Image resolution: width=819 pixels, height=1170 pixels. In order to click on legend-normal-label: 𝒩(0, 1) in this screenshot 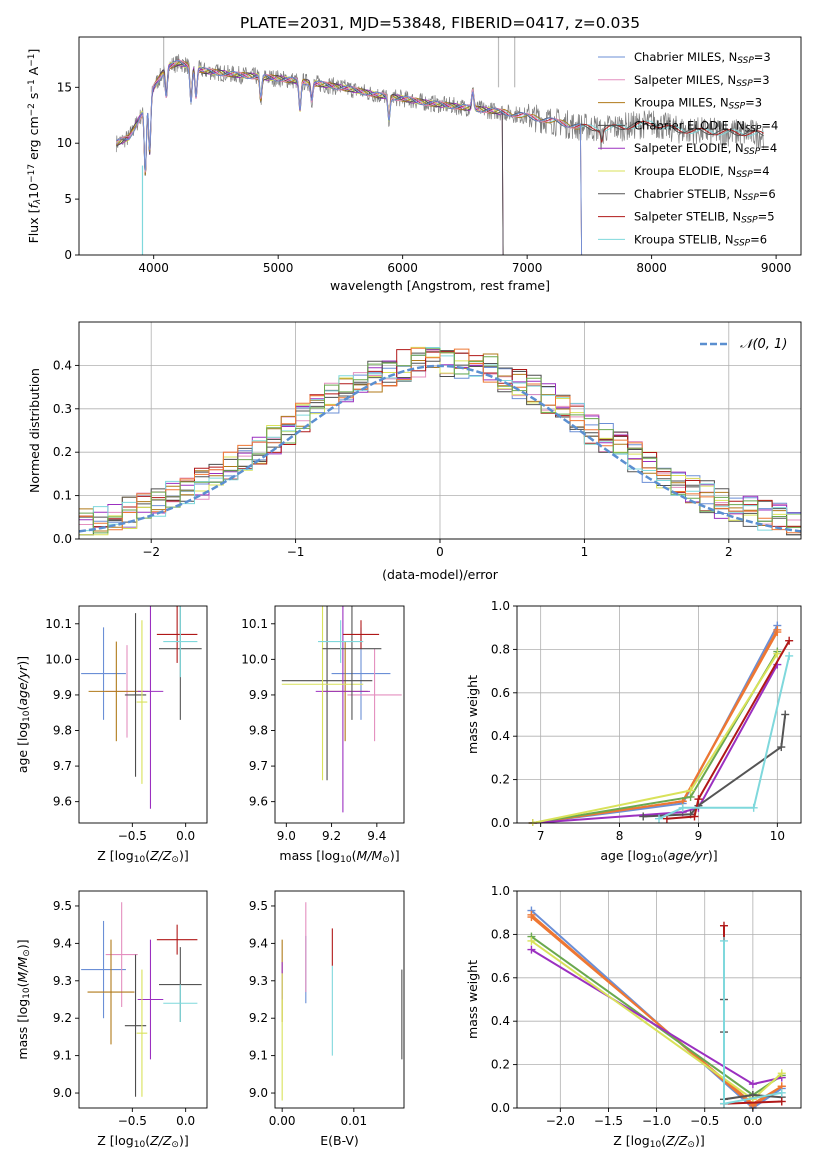, I will do `click(763, 344)`.